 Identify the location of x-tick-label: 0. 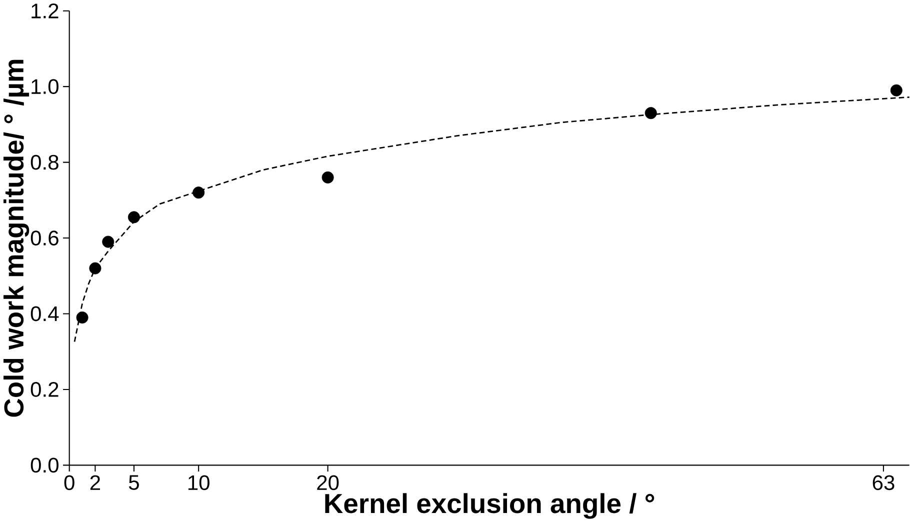
(69, 482).